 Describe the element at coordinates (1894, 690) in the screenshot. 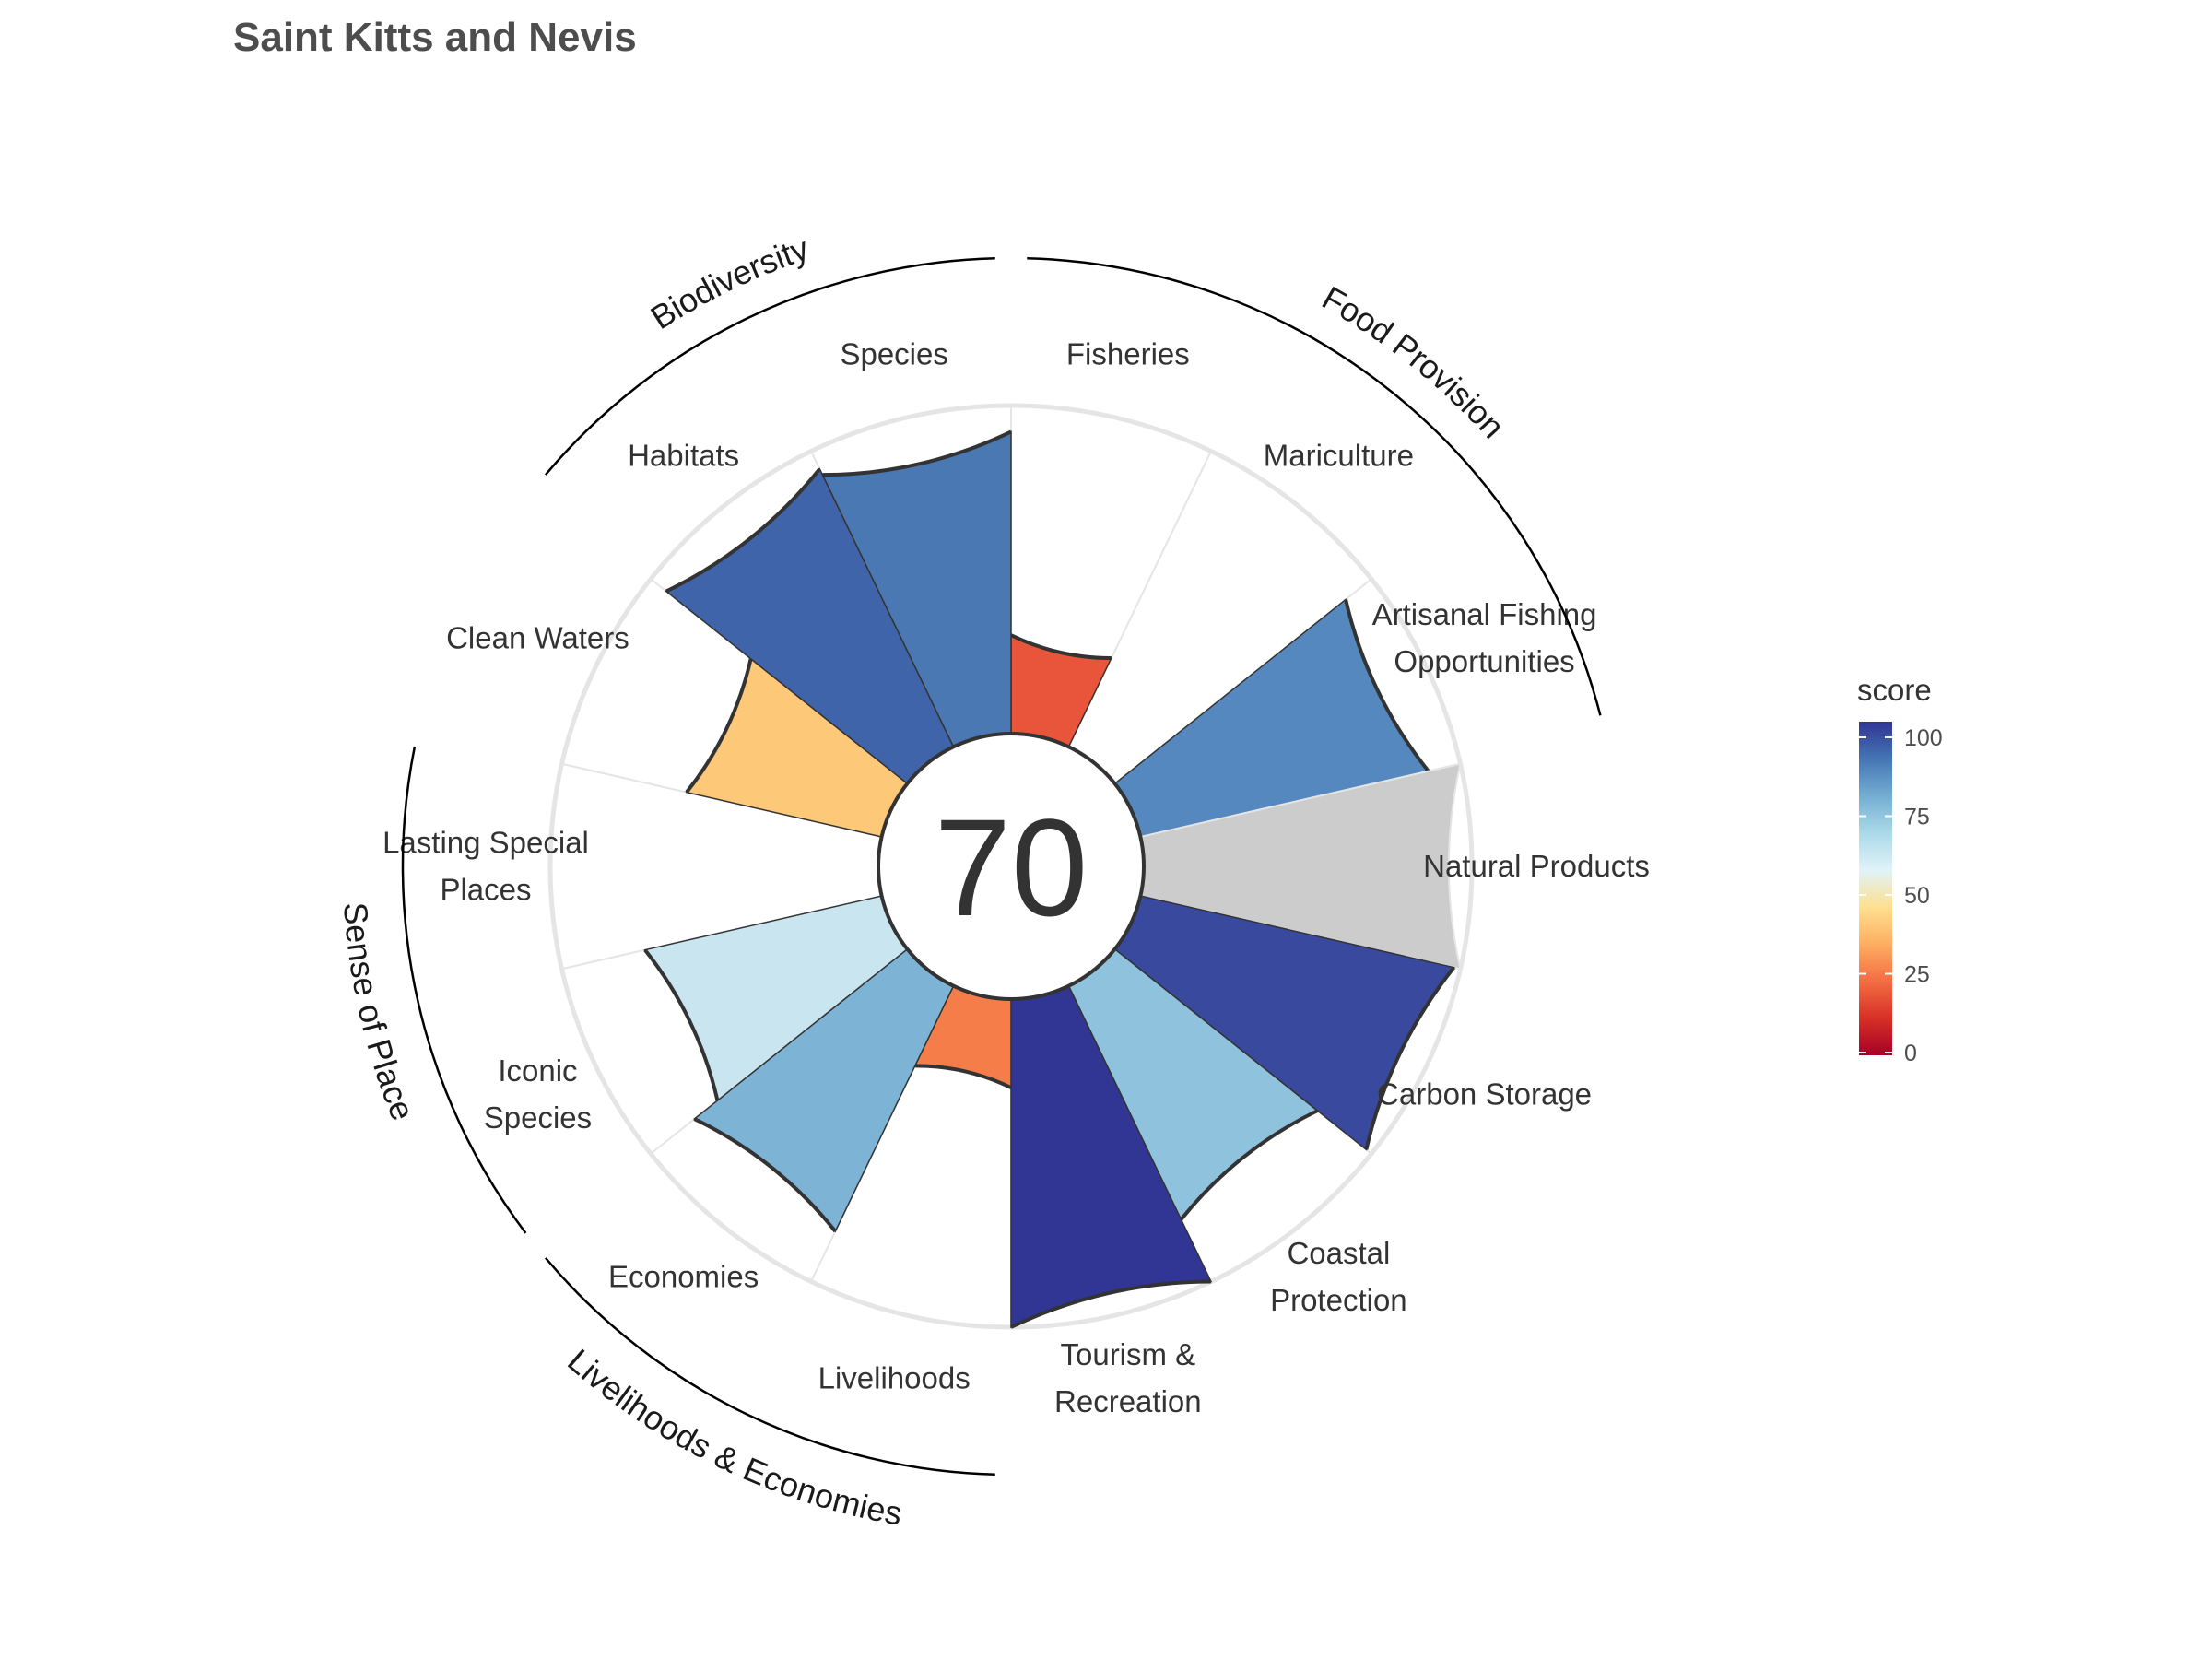

I see `legend-title: score` at that location.